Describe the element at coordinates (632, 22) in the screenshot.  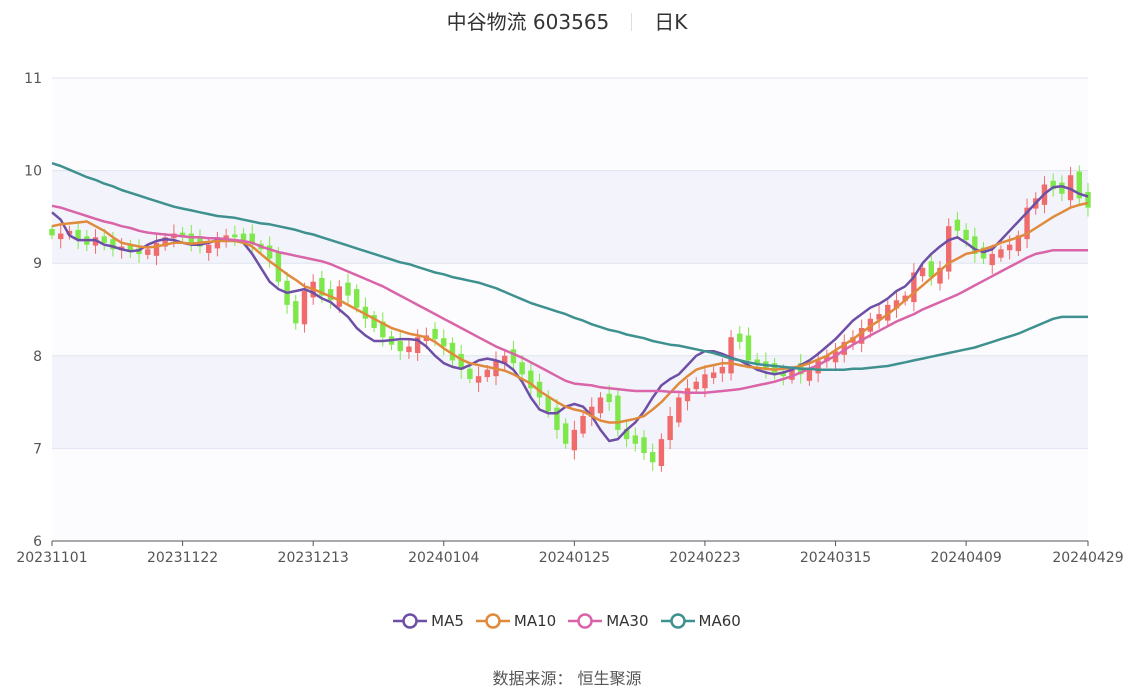
I see `title-divider` at that location.